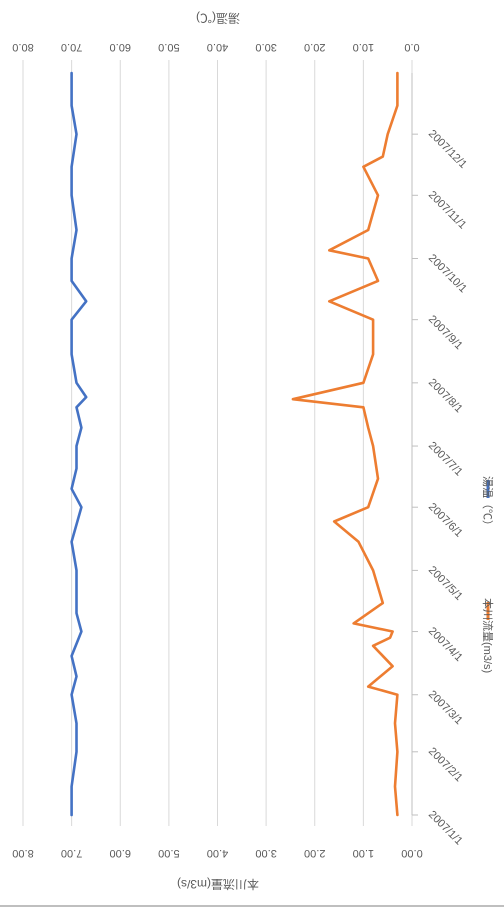  What do you see at coordinates (445, 459) in the screenshot?
I see `date-tick-label: 2007/7/1` at bounding box center [445, 459].